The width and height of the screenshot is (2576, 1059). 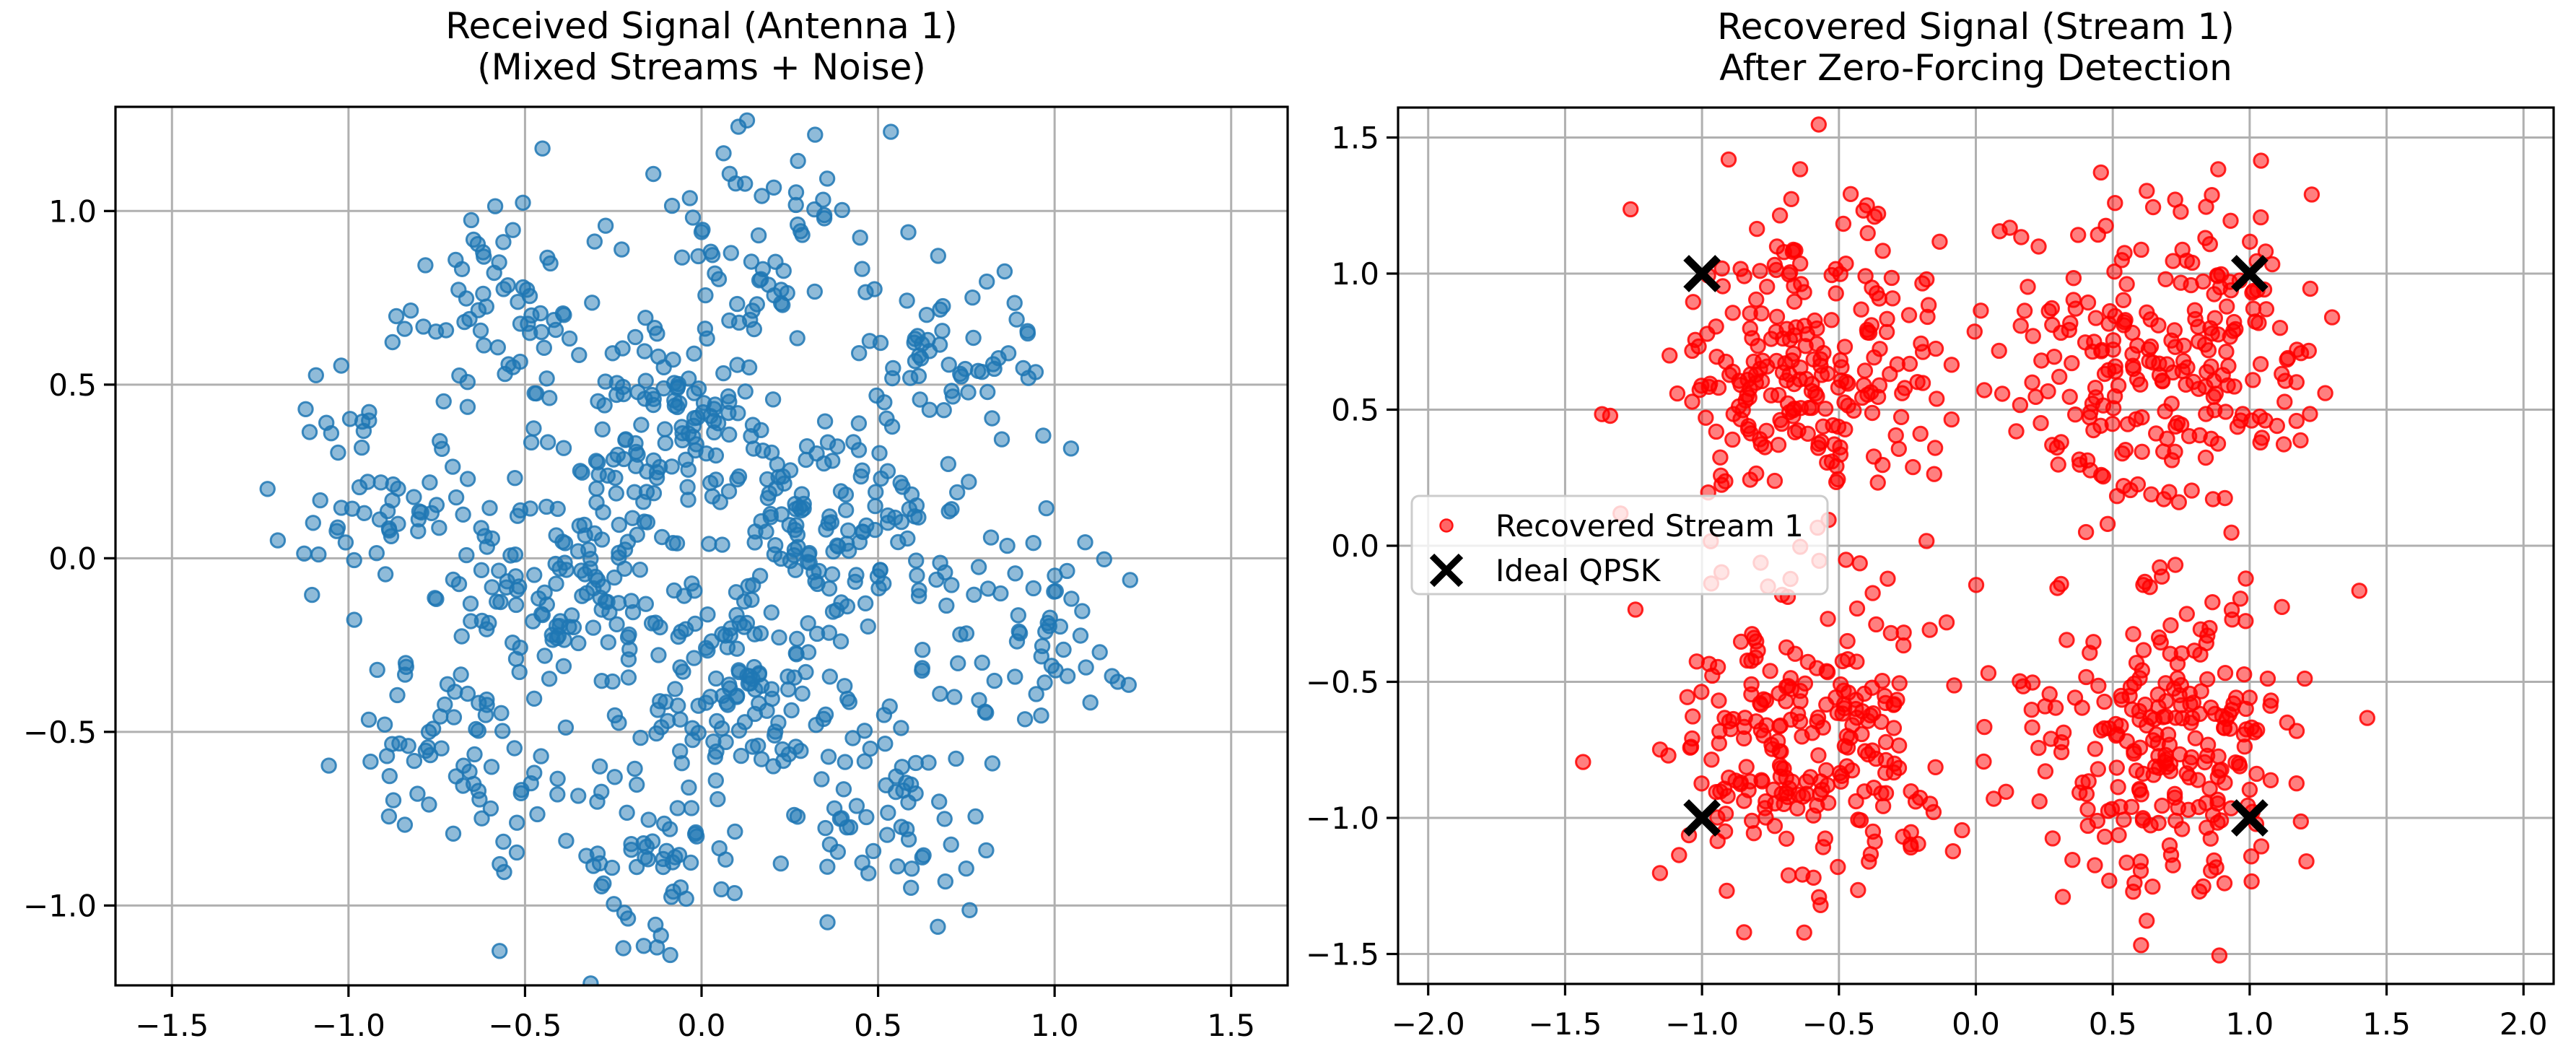 What do you see at coordinates (1976, 27) in the screenshot?
I see `plot-title-line1: Recovered Signal (Stream 1)` at bounding box center [1976, 27].